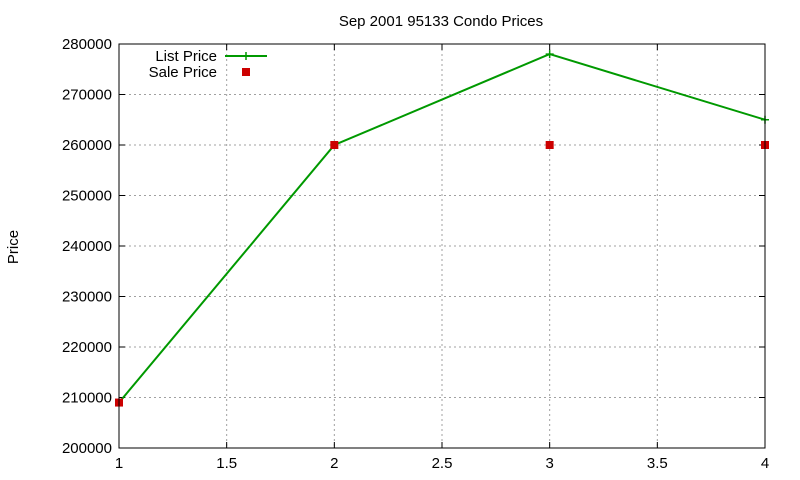 This screenshot has height=480, width=800. I want to click on y-tick-label: 250000, so click(87, 196).